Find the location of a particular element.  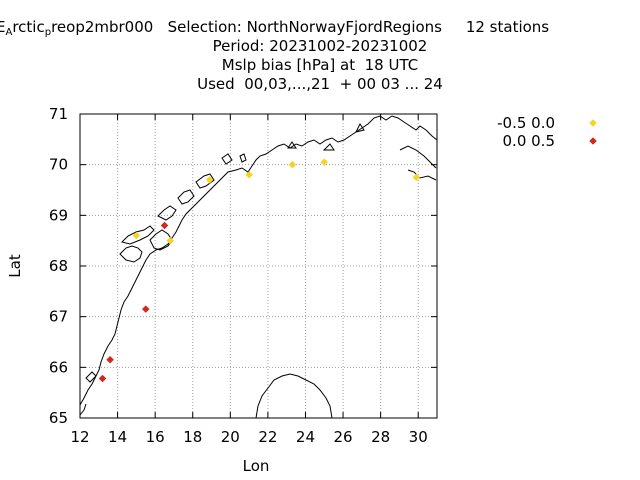

x-axis-label: Lon is located at coordinates (256, 466).